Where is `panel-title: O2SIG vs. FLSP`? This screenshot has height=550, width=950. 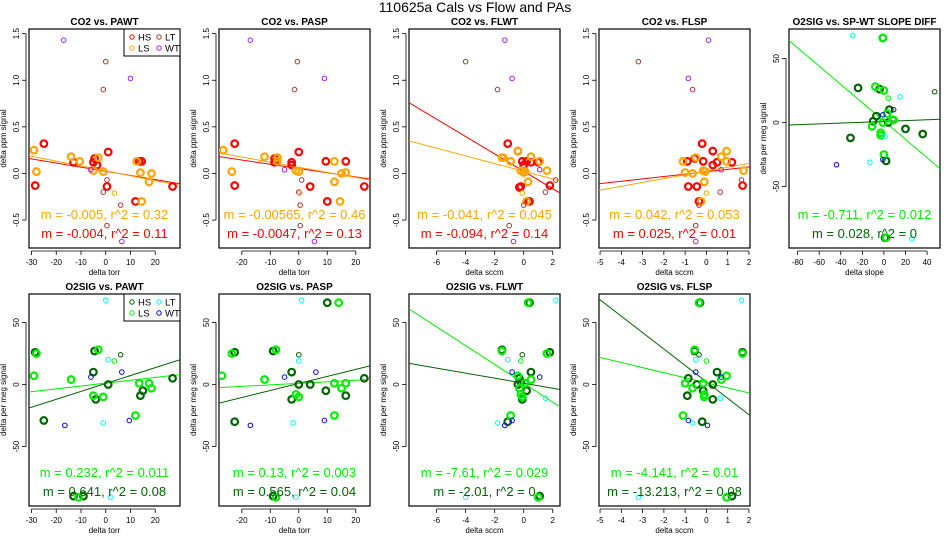 panel-title: O2SIG vs. FLSP is located at coordinates (675, 287).